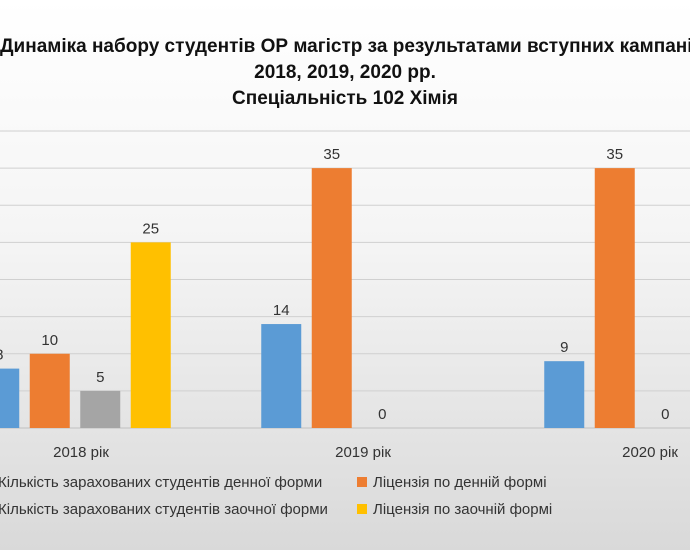 The width and height of the screenshot is (690, 550). Describe the element at coordinates (281, 310) in the screenshot. I see `data-label: 14` at that location.